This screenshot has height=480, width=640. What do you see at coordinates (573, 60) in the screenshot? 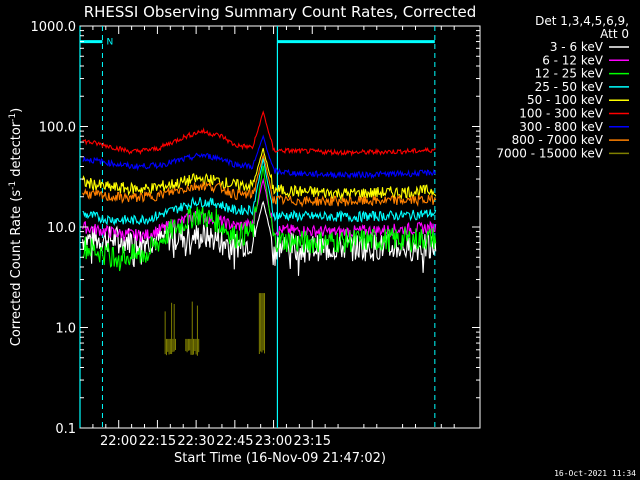
I see `legend-entry-label: 6 - 12 keV` at bounding box center [573, 60].